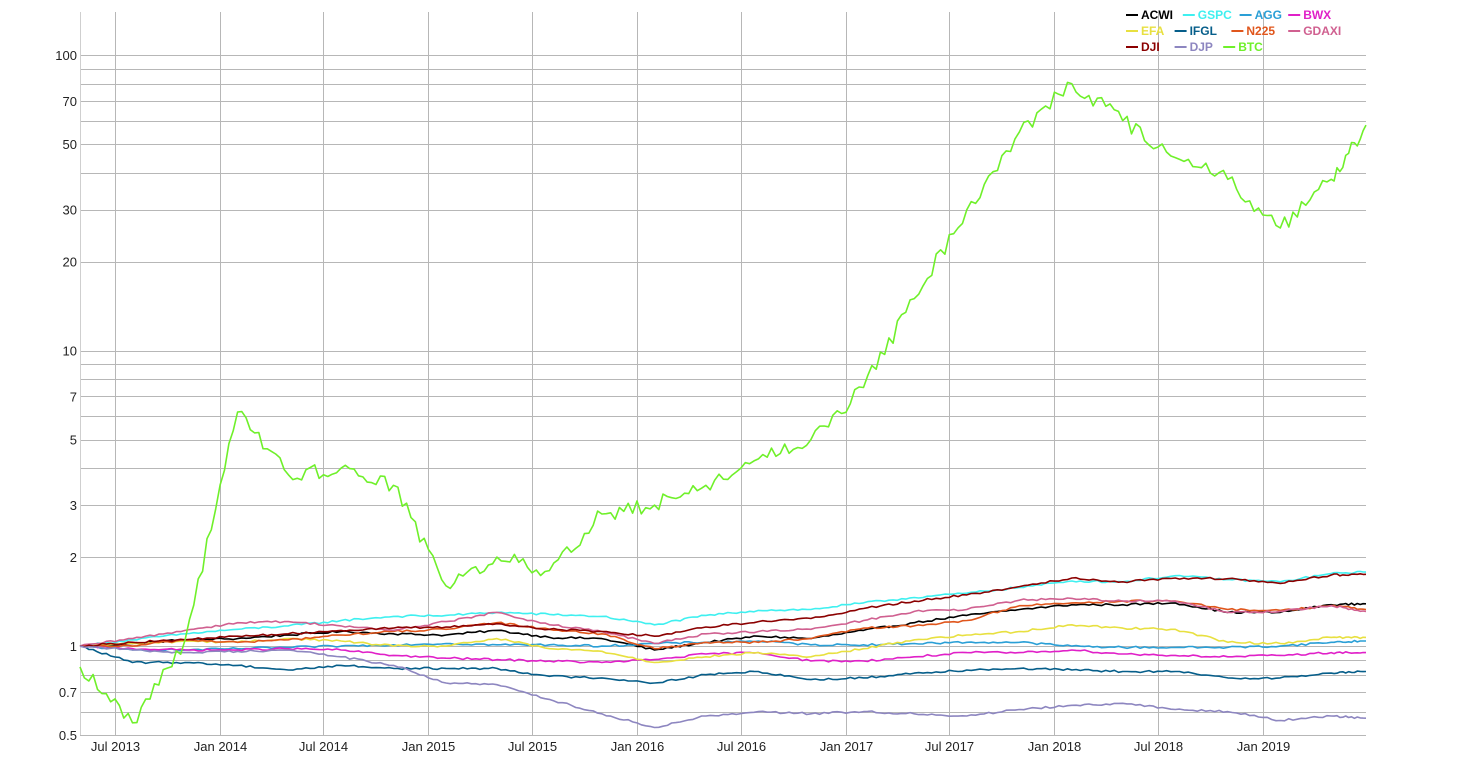 The height and width of the screenshot is (775, 1476). I want to click on x-tick-label: Jul 2014, so click(323, 746).